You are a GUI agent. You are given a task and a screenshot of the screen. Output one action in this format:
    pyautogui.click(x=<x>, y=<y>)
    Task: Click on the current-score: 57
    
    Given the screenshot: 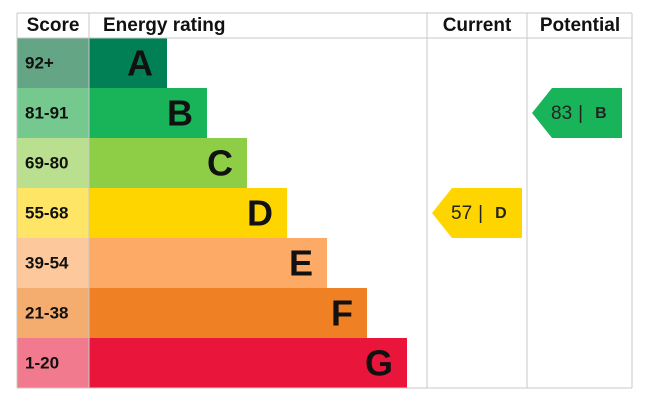 What is the action you would take?
    pyautogui.click(x=461, y=213)
    